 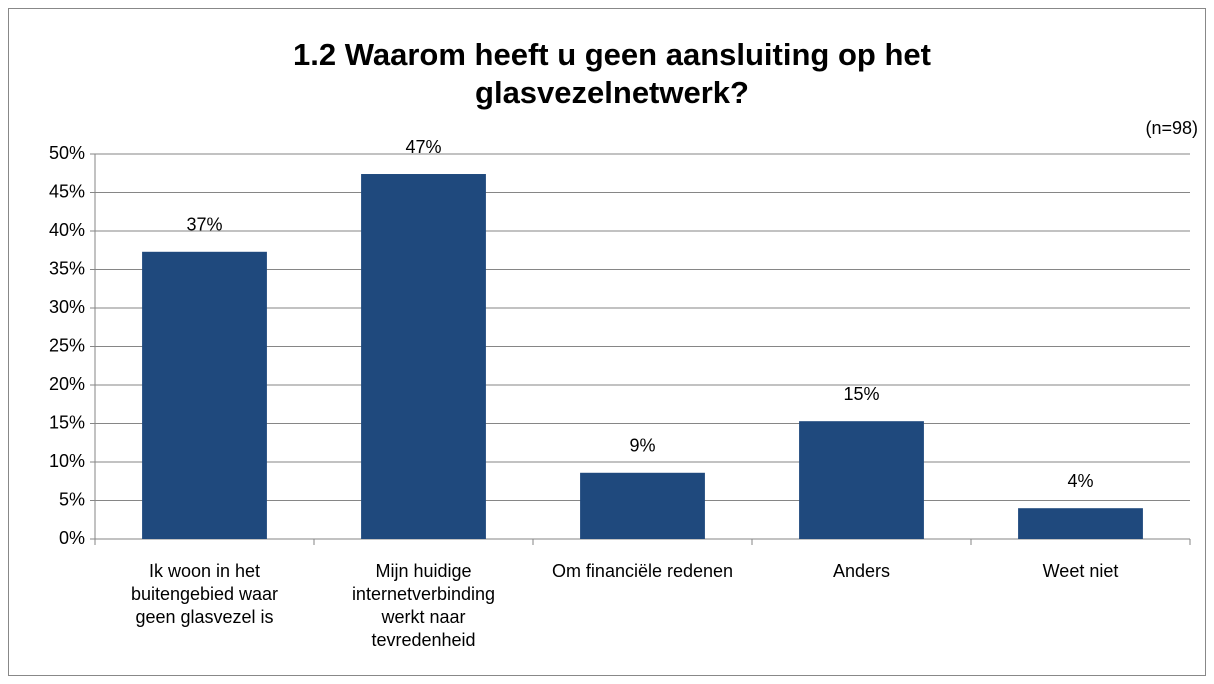 I want to click on data-label: 47%, so click(x=423, y=147).